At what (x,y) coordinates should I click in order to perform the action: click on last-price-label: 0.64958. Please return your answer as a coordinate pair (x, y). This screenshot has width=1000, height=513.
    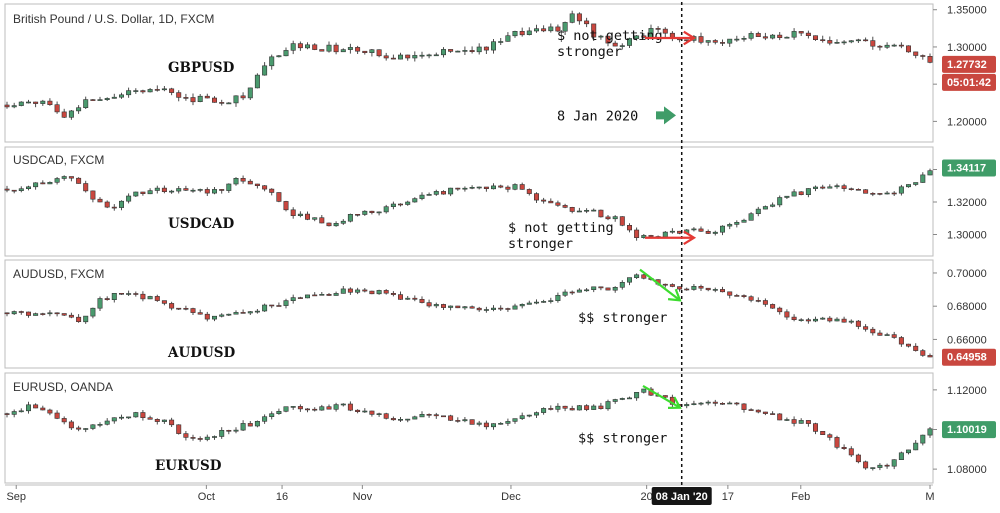
    Looking at the image, I should click on (967, 358).